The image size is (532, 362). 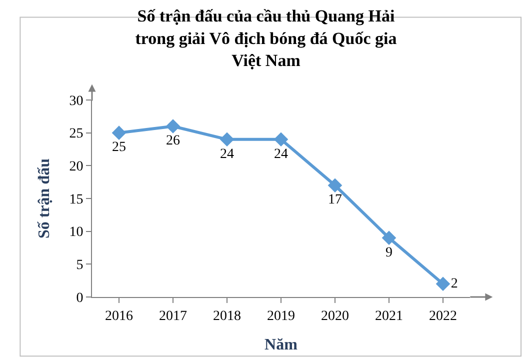 What do you see at coordinates (173, 316) in the screenshot?
I see `x-tick-label: 2017` at bounding box center [173, 316].